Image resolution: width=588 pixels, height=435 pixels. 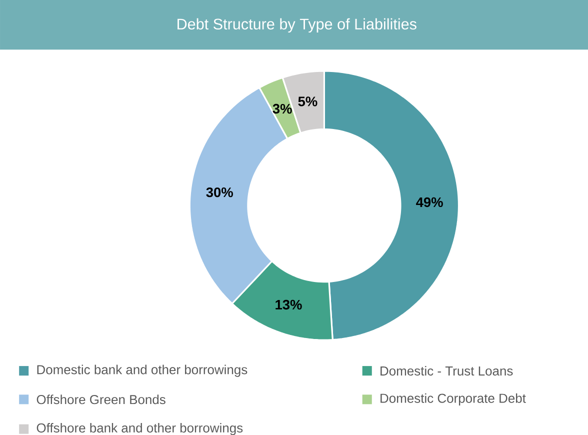 I want to click on chart-title: Debt Structure by Type of Liabilities, so click(x=297, y=25).